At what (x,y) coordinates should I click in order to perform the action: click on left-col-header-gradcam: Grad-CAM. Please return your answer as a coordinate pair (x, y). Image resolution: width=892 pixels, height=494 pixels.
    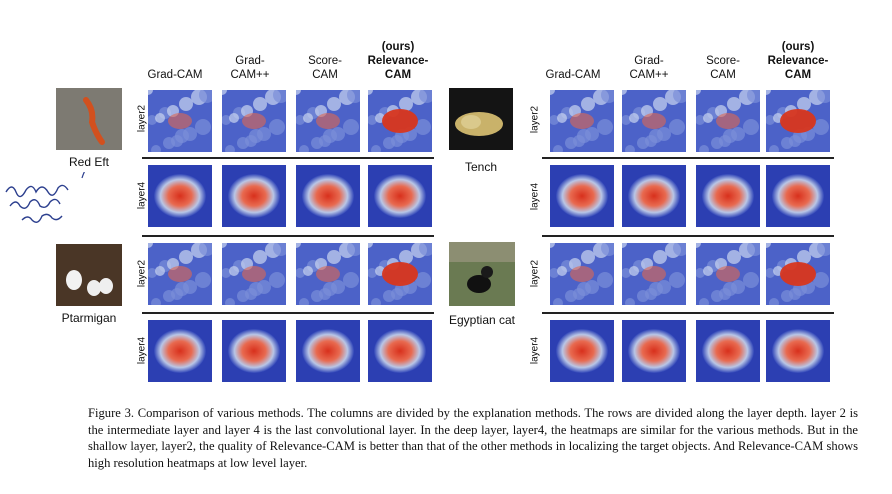
    Looking at the image, I should click on (175, 75).